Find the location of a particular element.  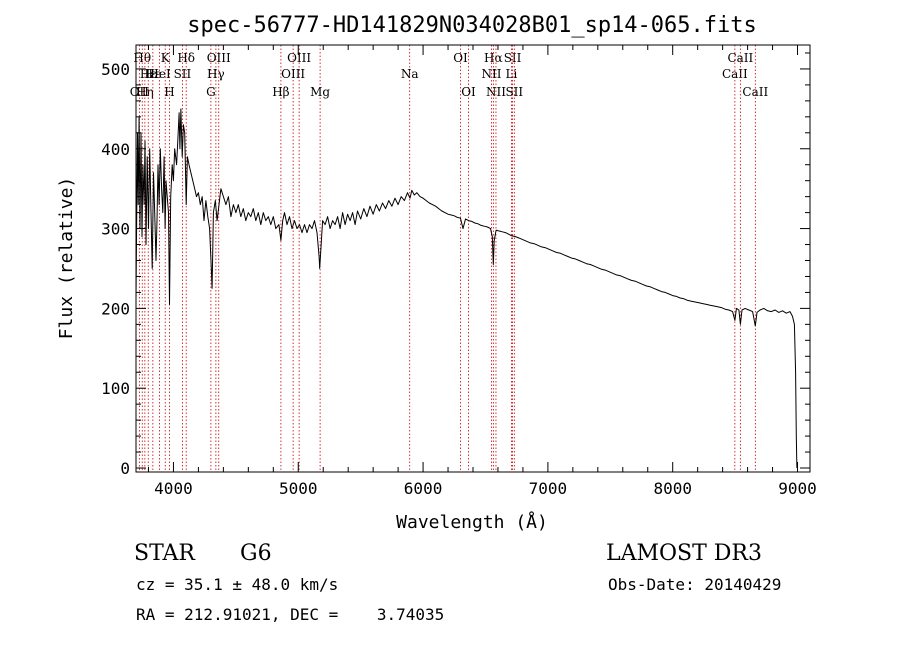

y-tick-label: 300 is located at coordinates (115, 229).